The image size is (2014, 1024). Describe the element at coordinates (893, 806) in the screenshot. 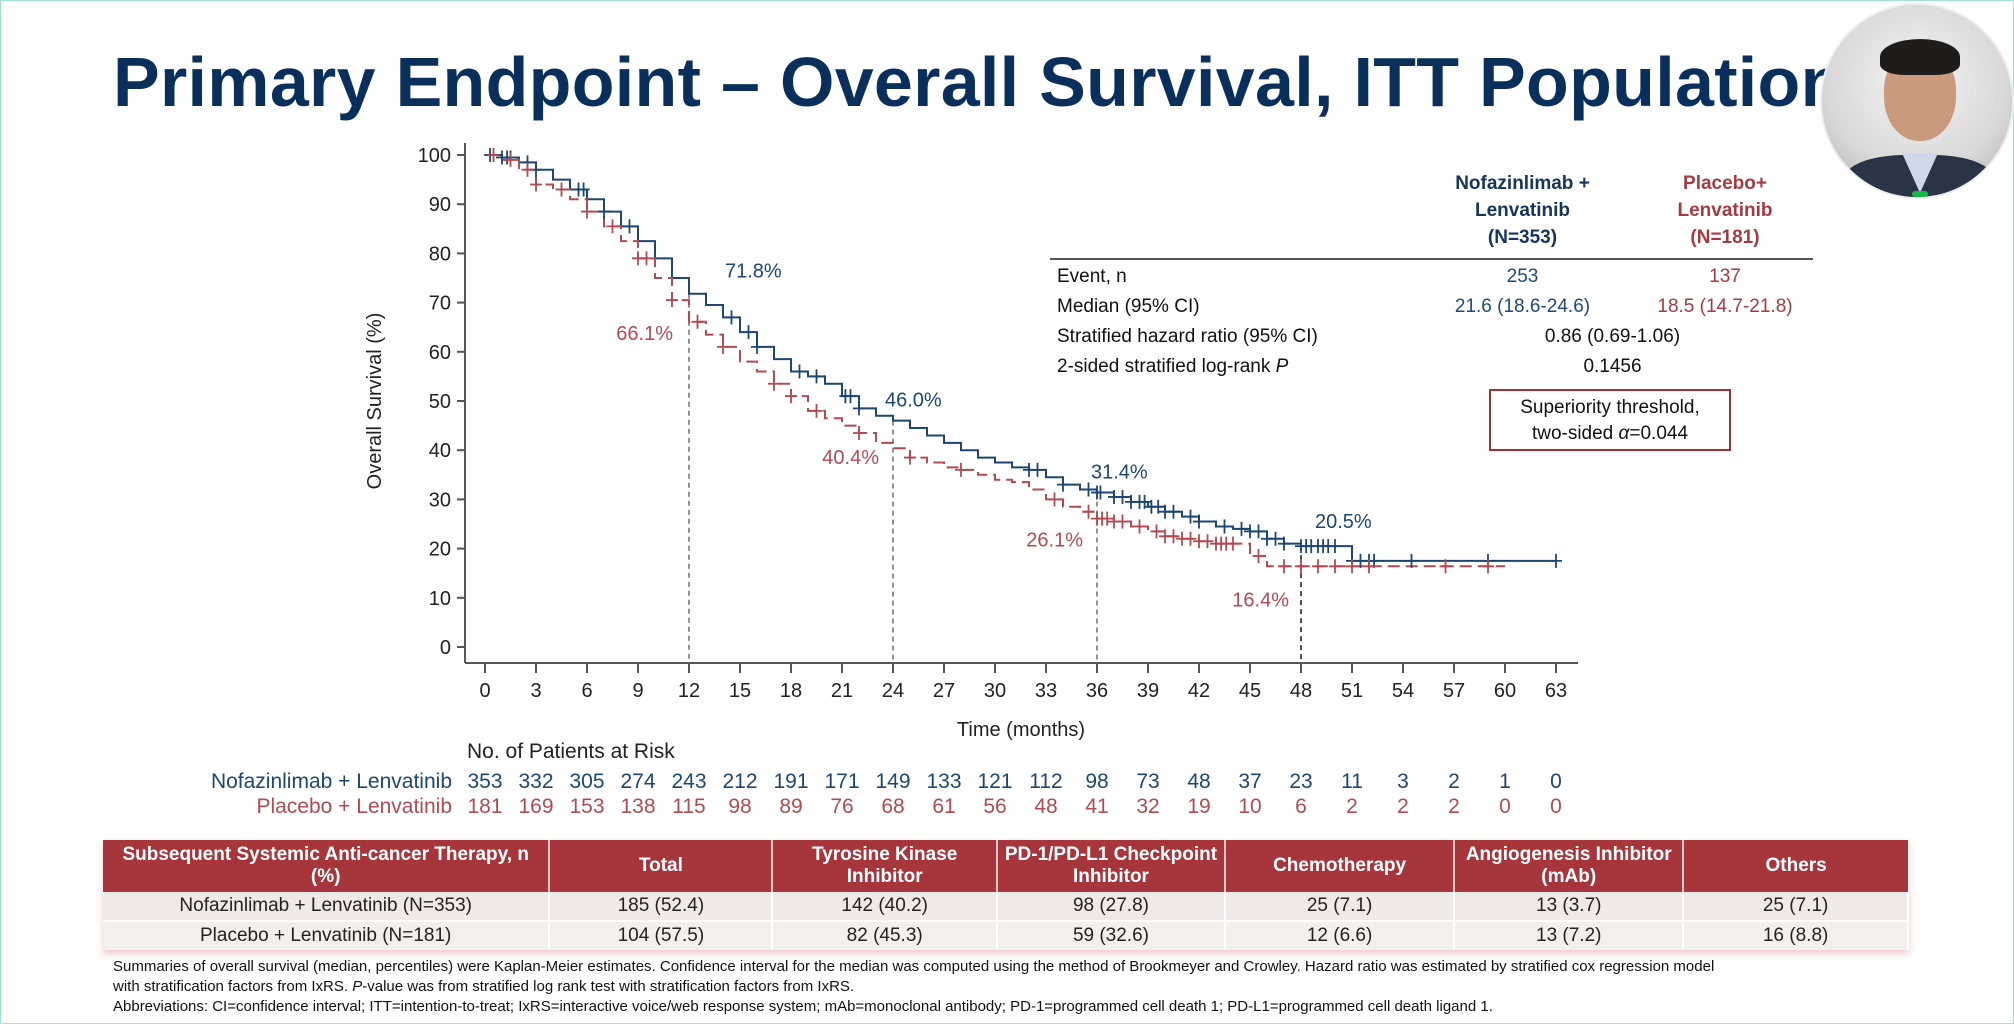

I see `at-risk-value: 68` at that location.